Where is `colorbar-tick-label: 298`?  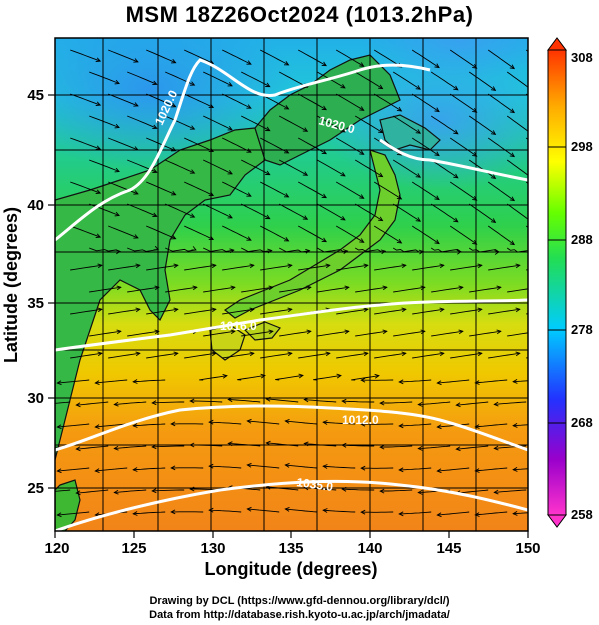 colorbar-tick-label: 298 is located at coordinates (582, 146).